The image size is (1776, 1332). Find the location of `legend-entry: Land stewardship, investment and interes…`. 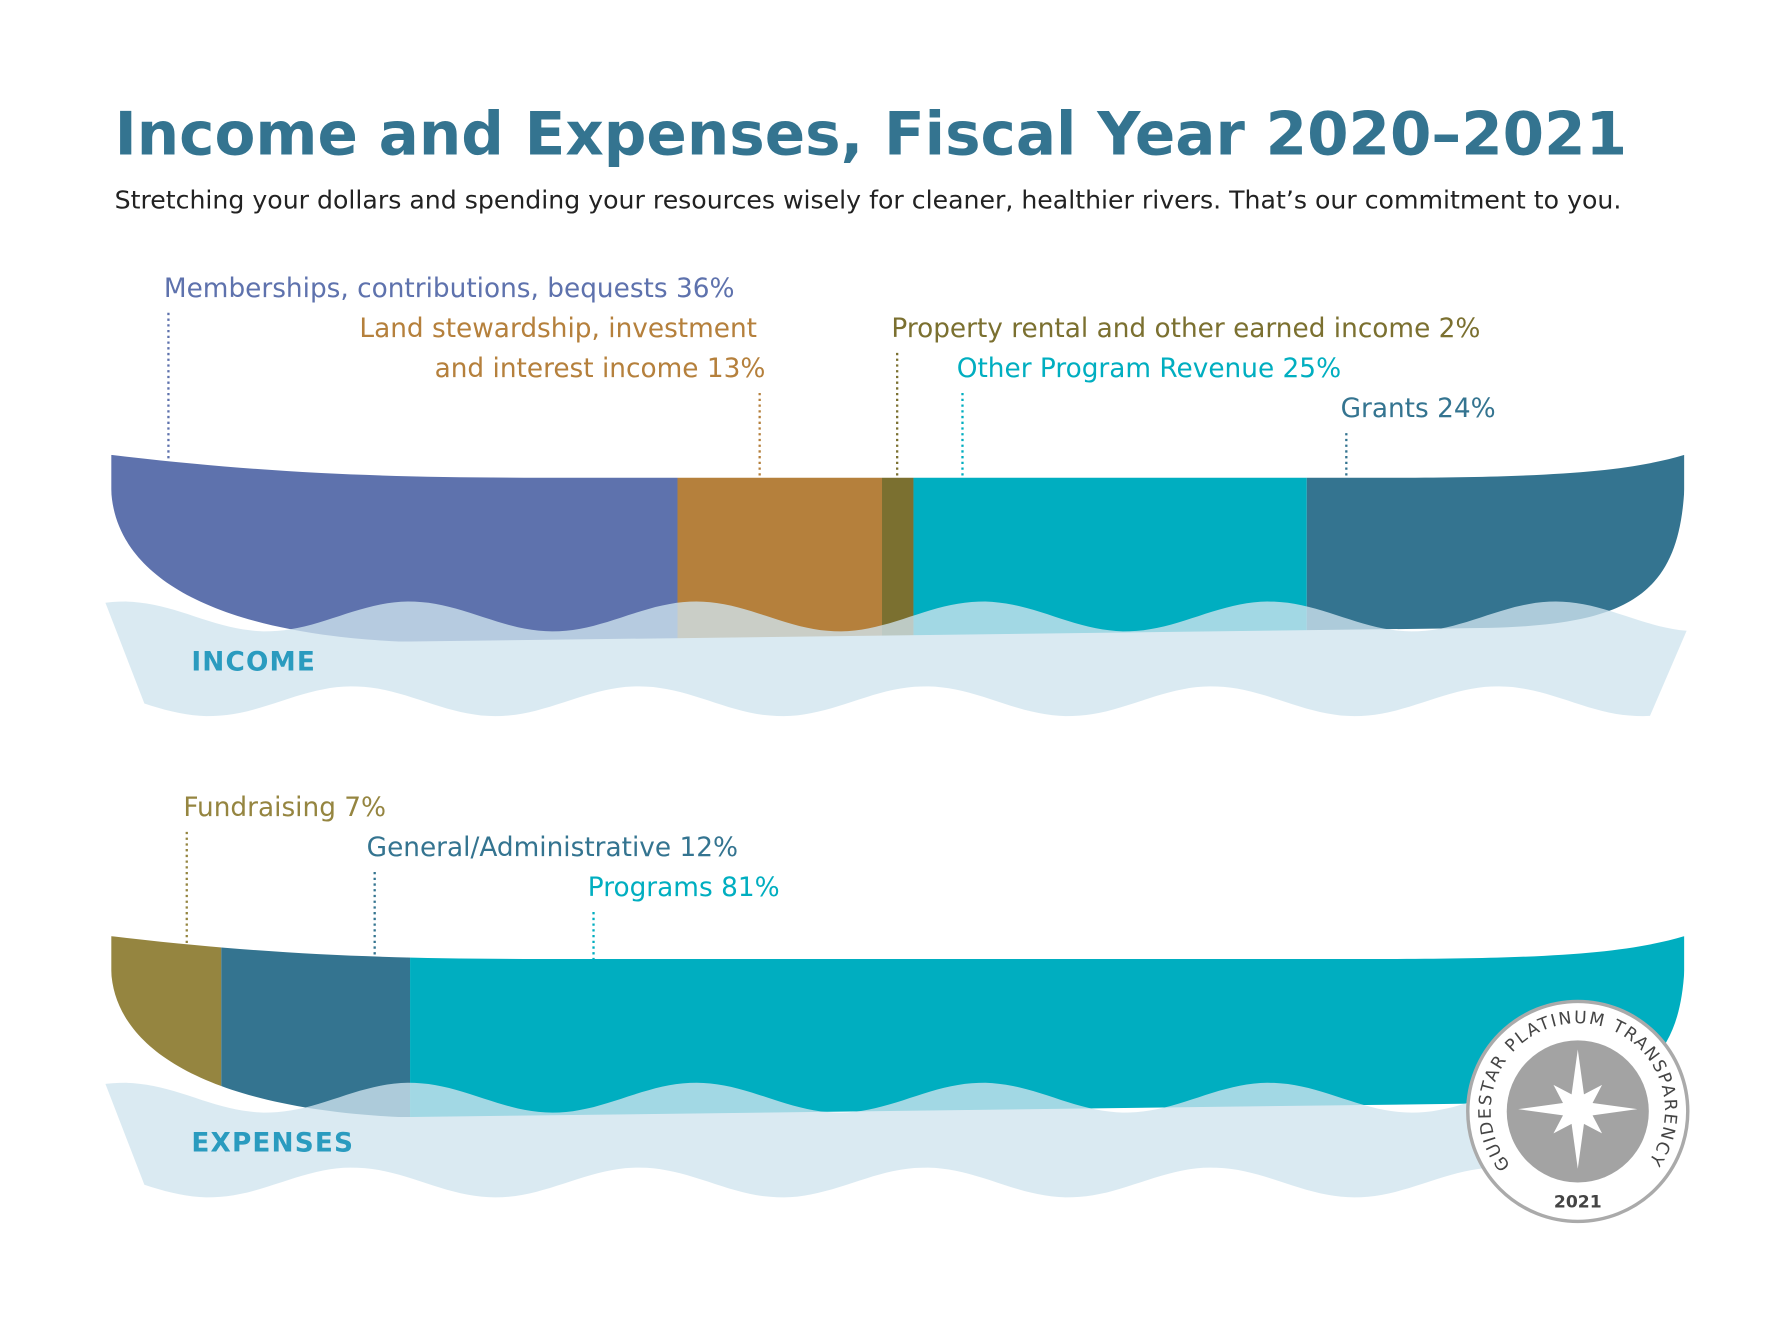

legend-entry: Land stewardship, investment and interes… is located at coordinates (562, 349).